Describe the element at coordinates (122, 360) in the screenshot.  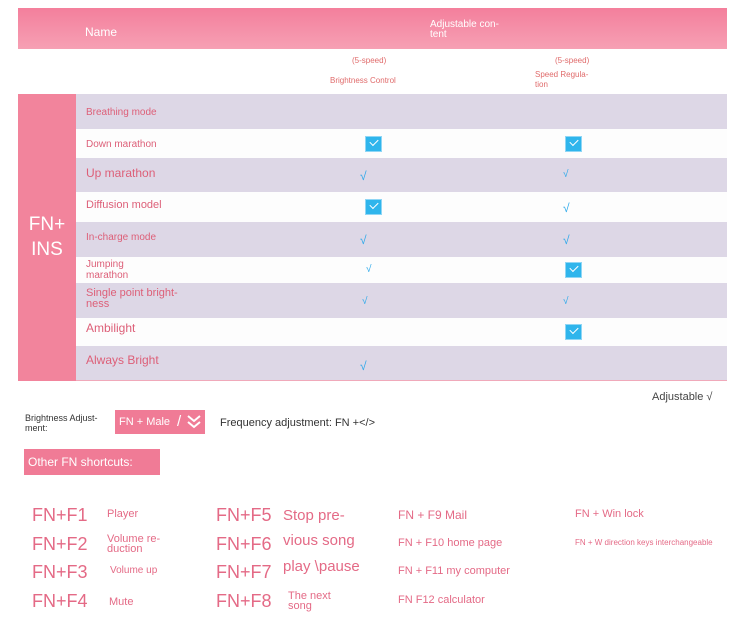
I see `row-label: Always Bright` at that location.